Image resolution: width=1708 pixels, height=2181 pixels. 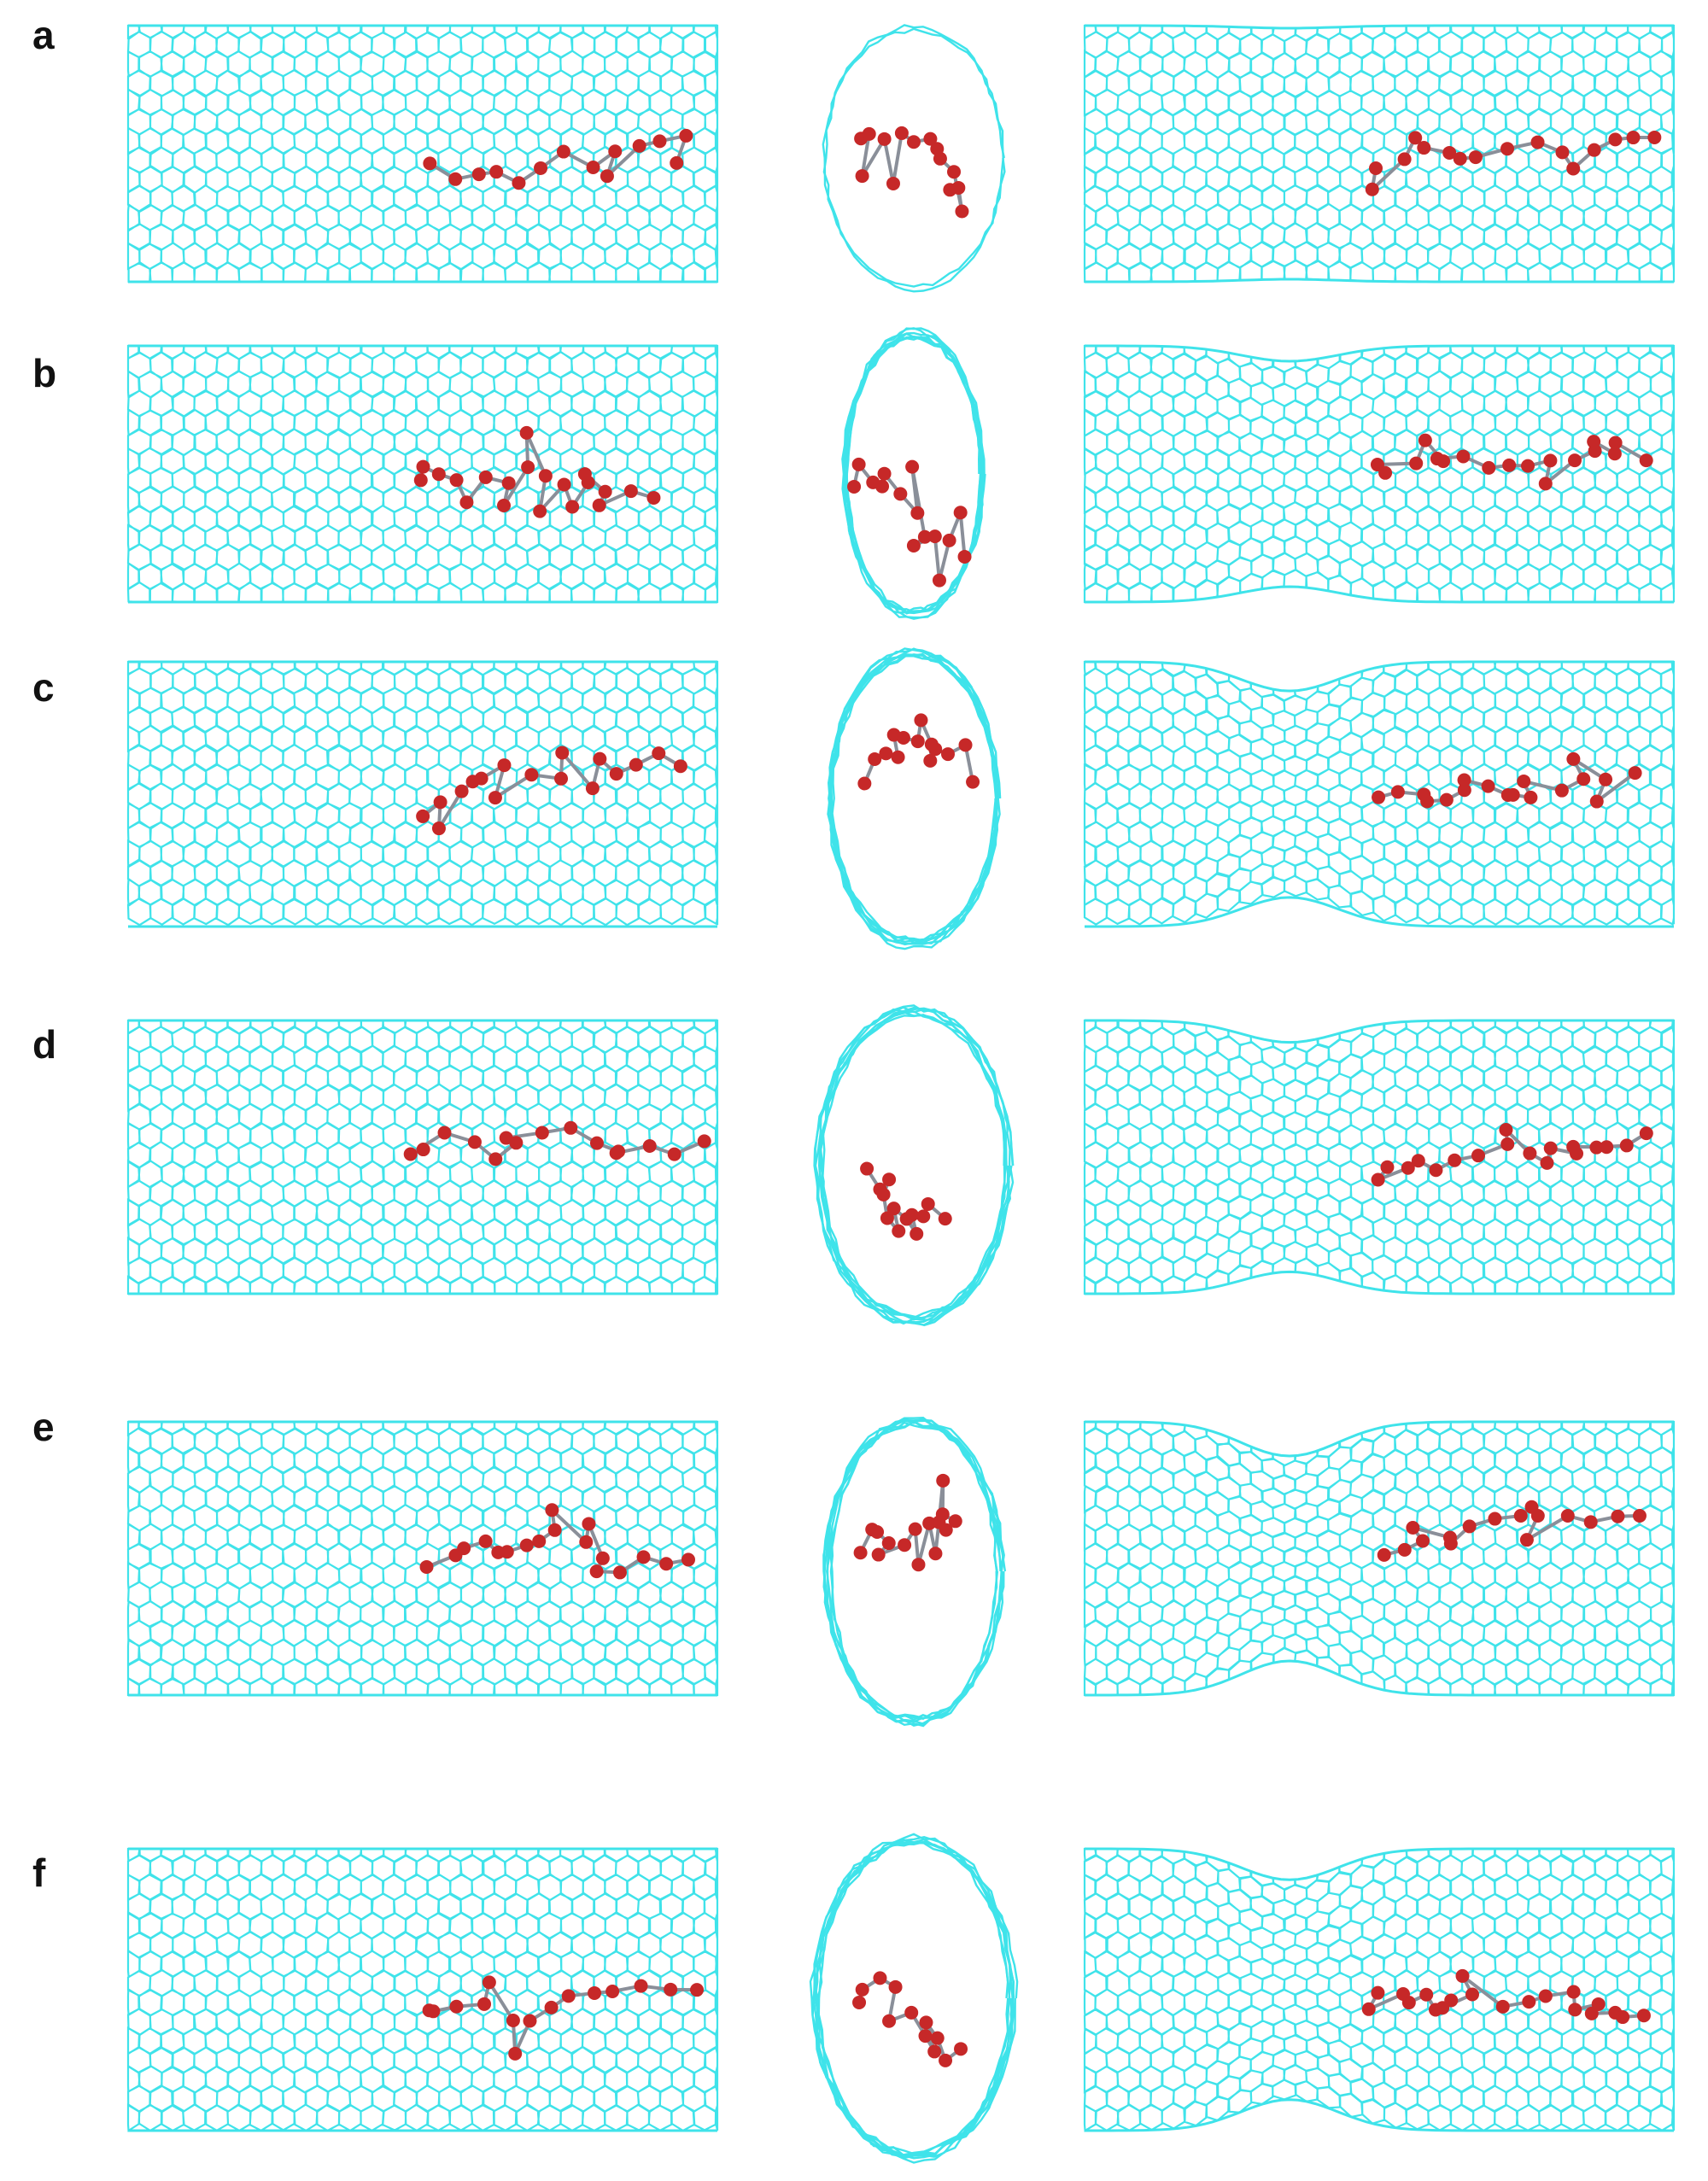 I want to click on molecule-side-view-c, so click(x=551, y=791).